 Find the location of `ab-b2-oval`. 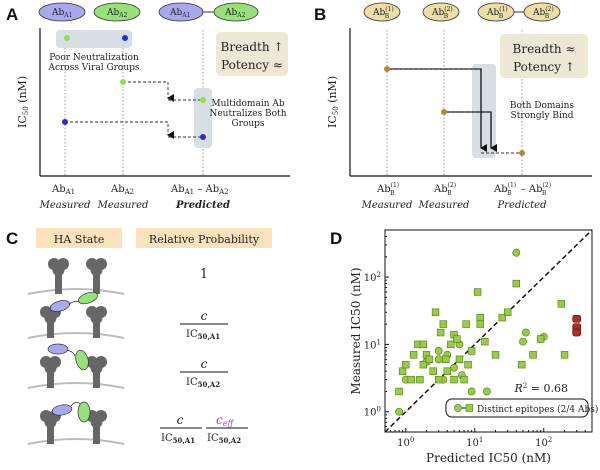

ab-b2-oval is located at coordinates (441, 12).